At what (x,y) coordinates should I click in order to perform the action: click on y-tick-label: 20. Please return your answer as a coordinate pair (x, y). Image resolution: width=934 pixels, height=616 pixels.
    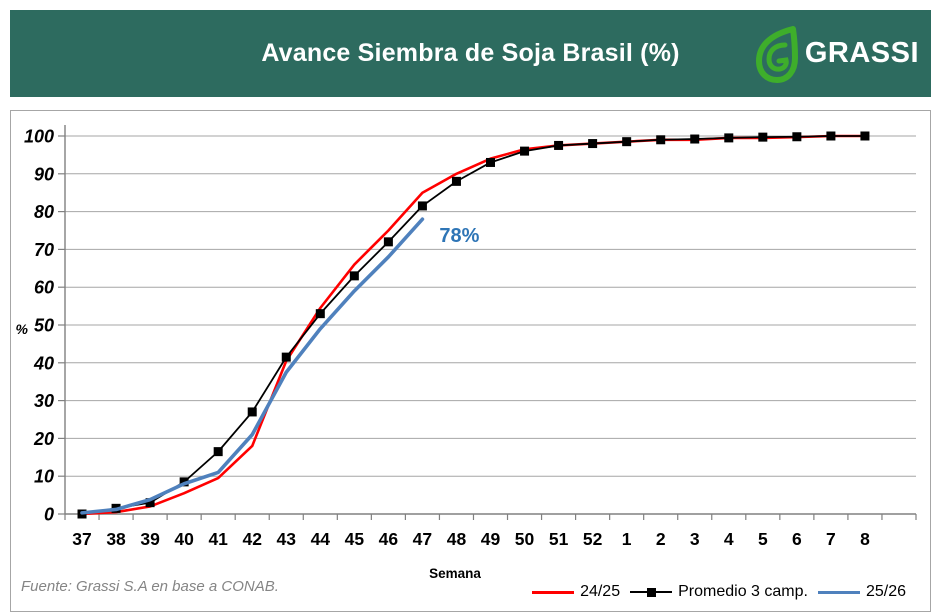
    Looking at the image, I should click on (43, 439).